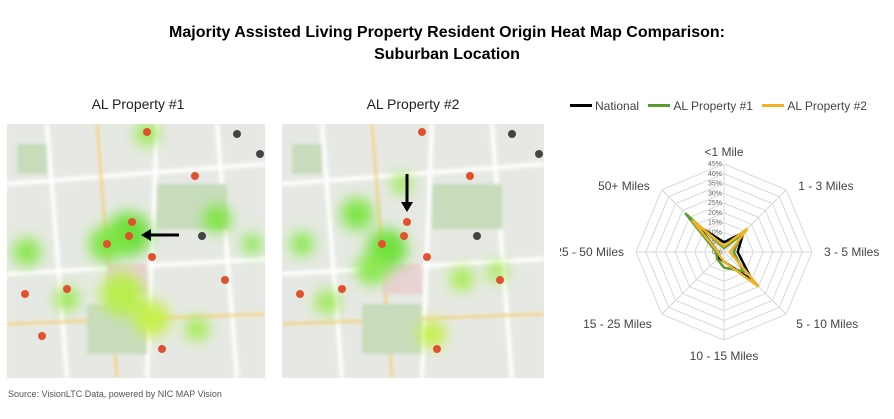 Image resolution: width=894 pixels, height=419 pixels. Describe the element at coordinates (715, 223) in the screenshot. I see `tick-label-3: 15%` at that location.